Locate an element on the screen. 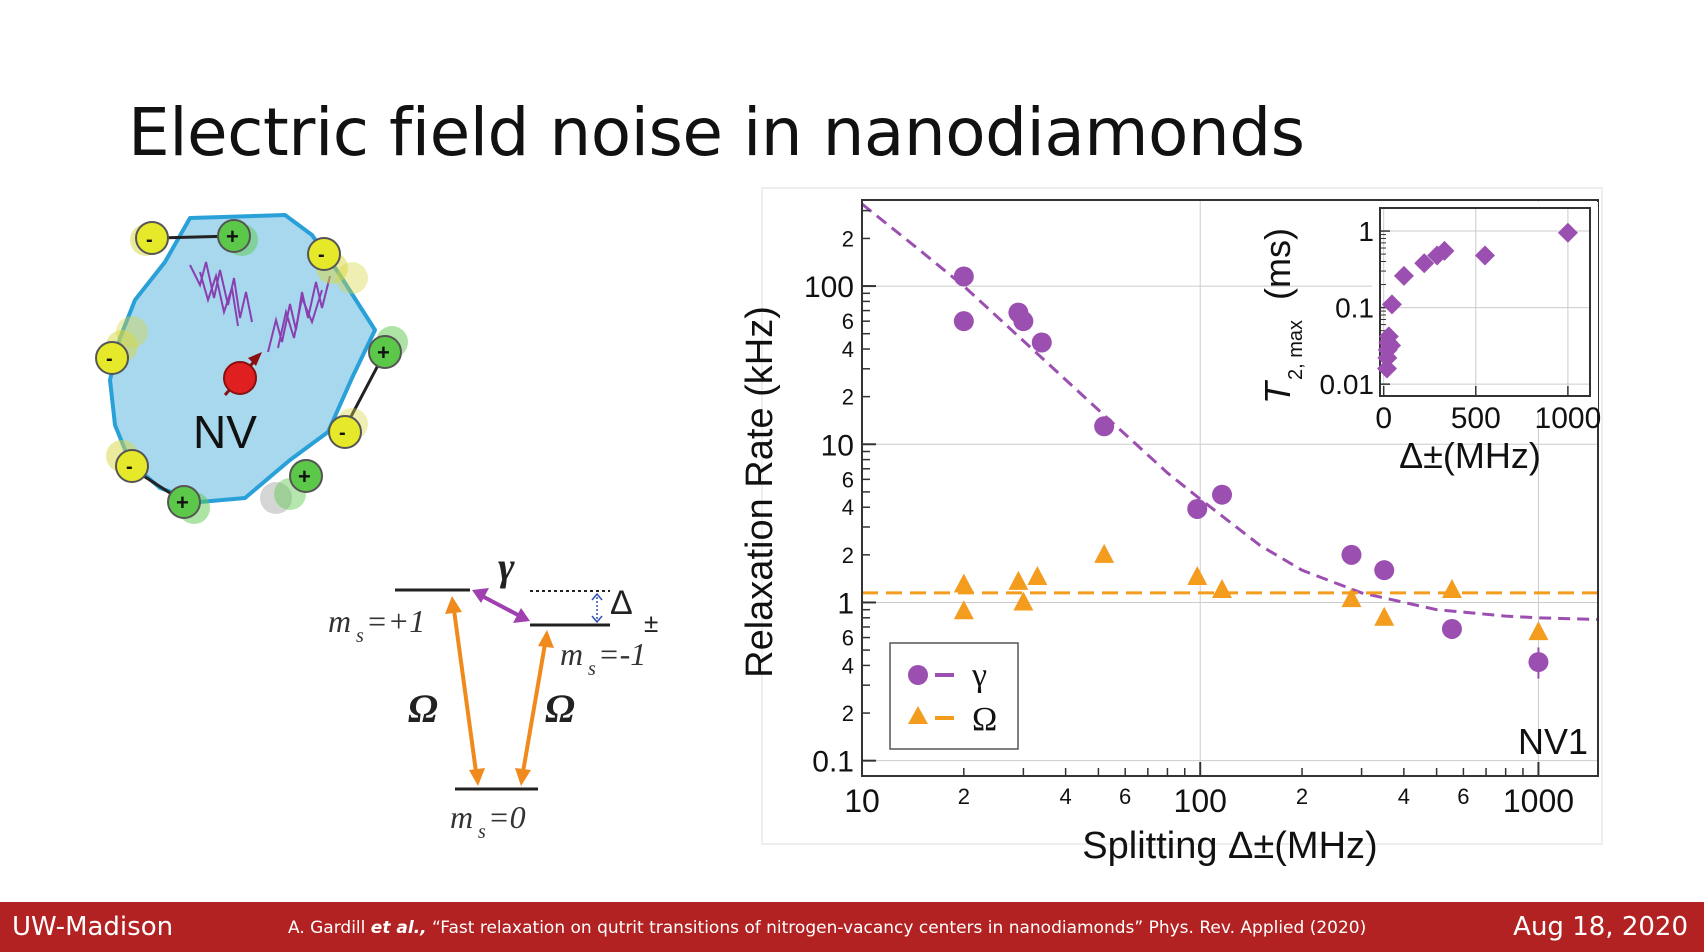 The height and width of the screenshot is (952, 1704). x-tick-label: 100 is located at coordinates (1200, 801).